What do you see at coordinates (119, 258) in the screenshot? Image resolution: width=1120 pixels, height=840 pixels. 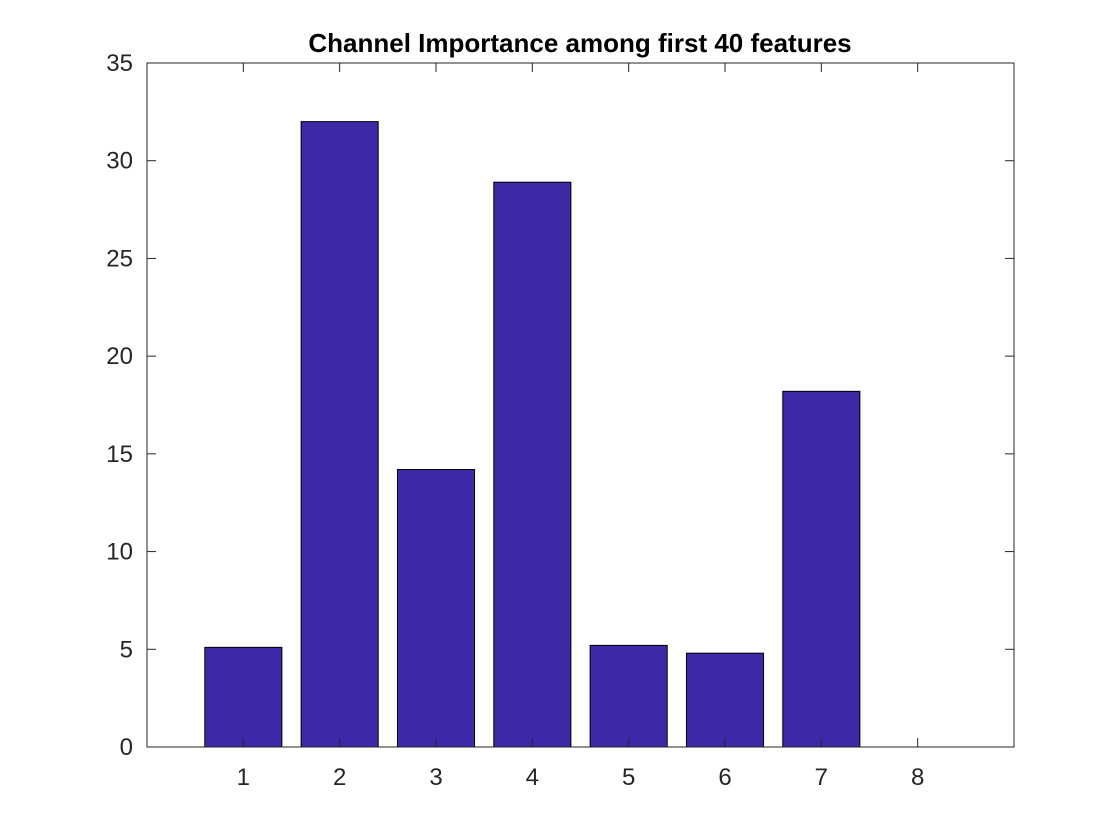 I see `y-tick-label-25: 25` at bounding box center [119, 258].